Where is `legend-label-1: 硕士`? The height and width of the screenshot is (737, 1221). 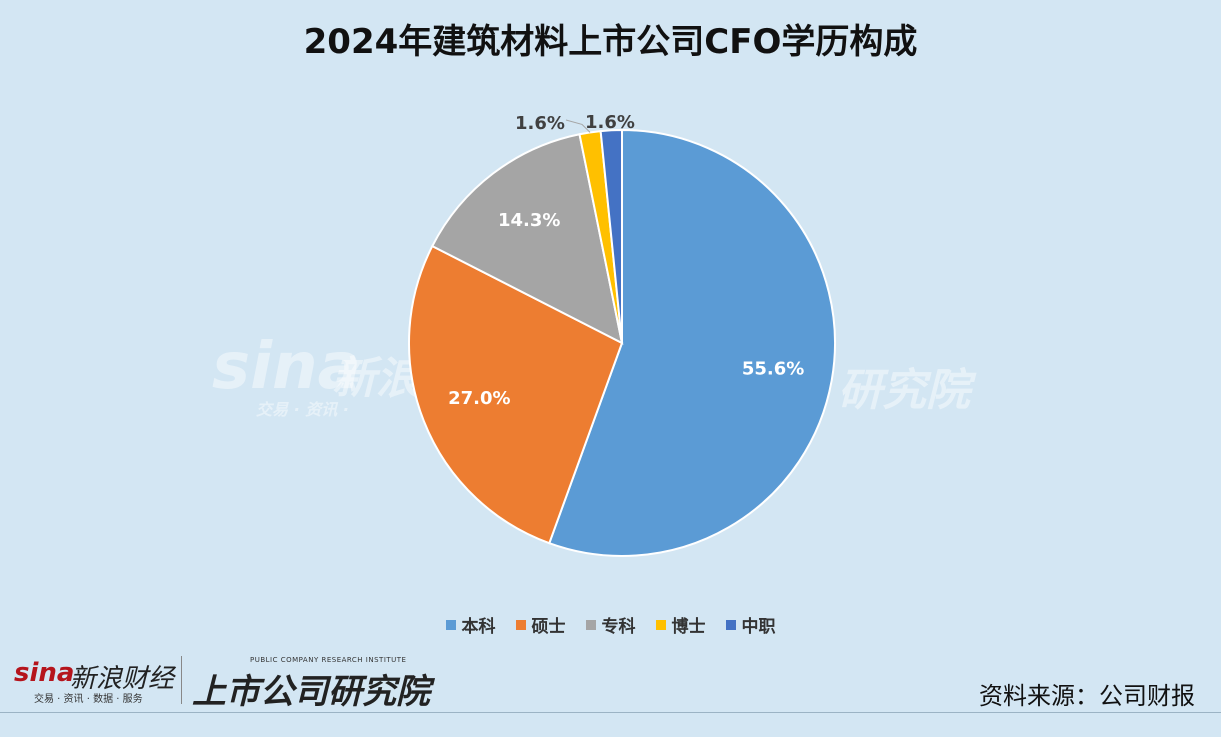
legend-label-1: 硕士 is located at coordinates (548, 627).